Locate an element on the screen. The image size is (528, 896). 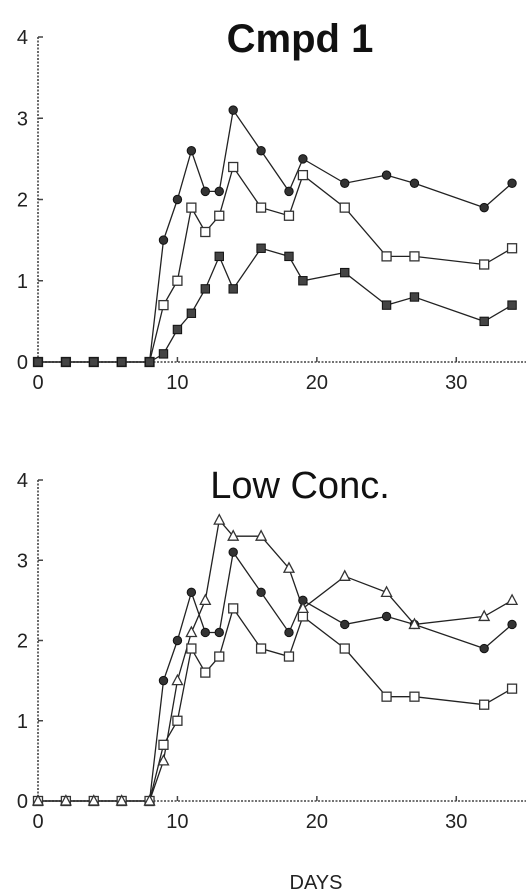
panel-1-y-tick-label: 1 is located at coordinates (22, 282).